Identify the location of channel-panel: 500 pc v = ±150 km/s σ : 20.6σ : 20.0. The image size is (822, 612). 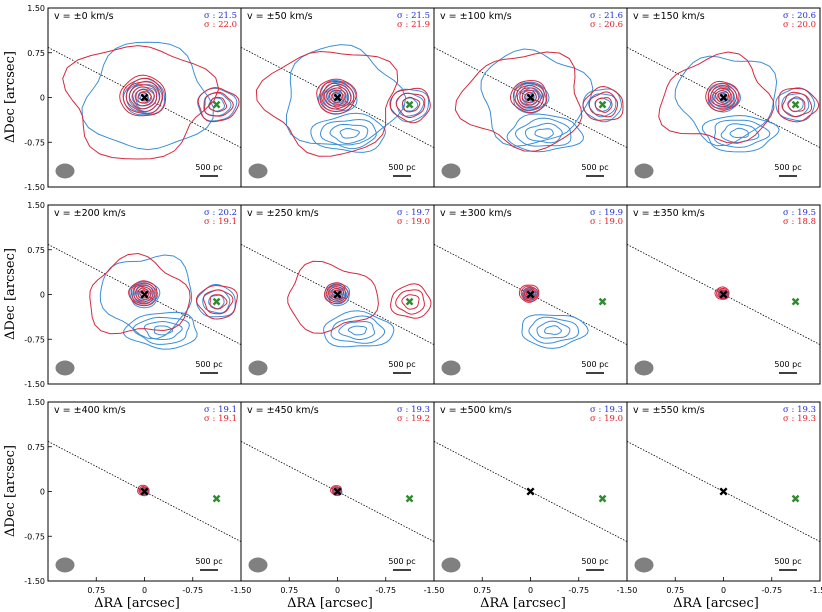
(723, 97).